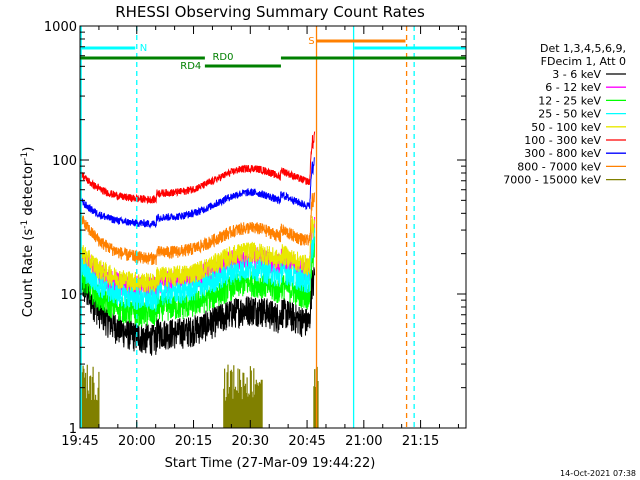 The image size is (640, 480). Describe the element at coordinates (569, 114) in the screenshot. I see `legend-label: 25 - 50 keV` at that location.